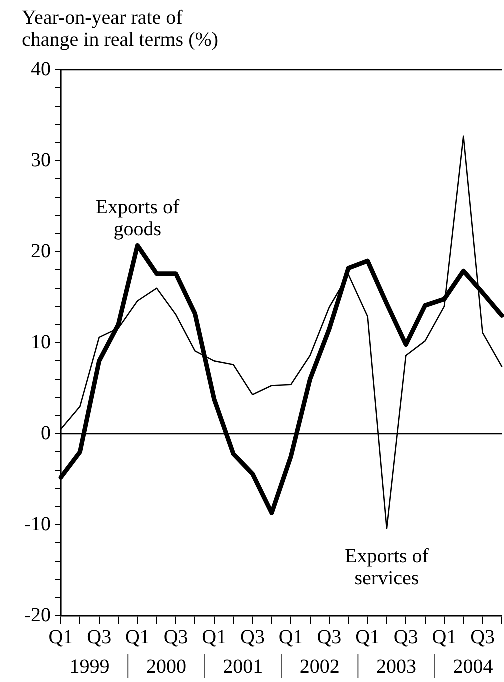 Image resolution: width=504 pixels, height=682 pixels. I want to click on y-tick-label: 20, so click(41, 251).